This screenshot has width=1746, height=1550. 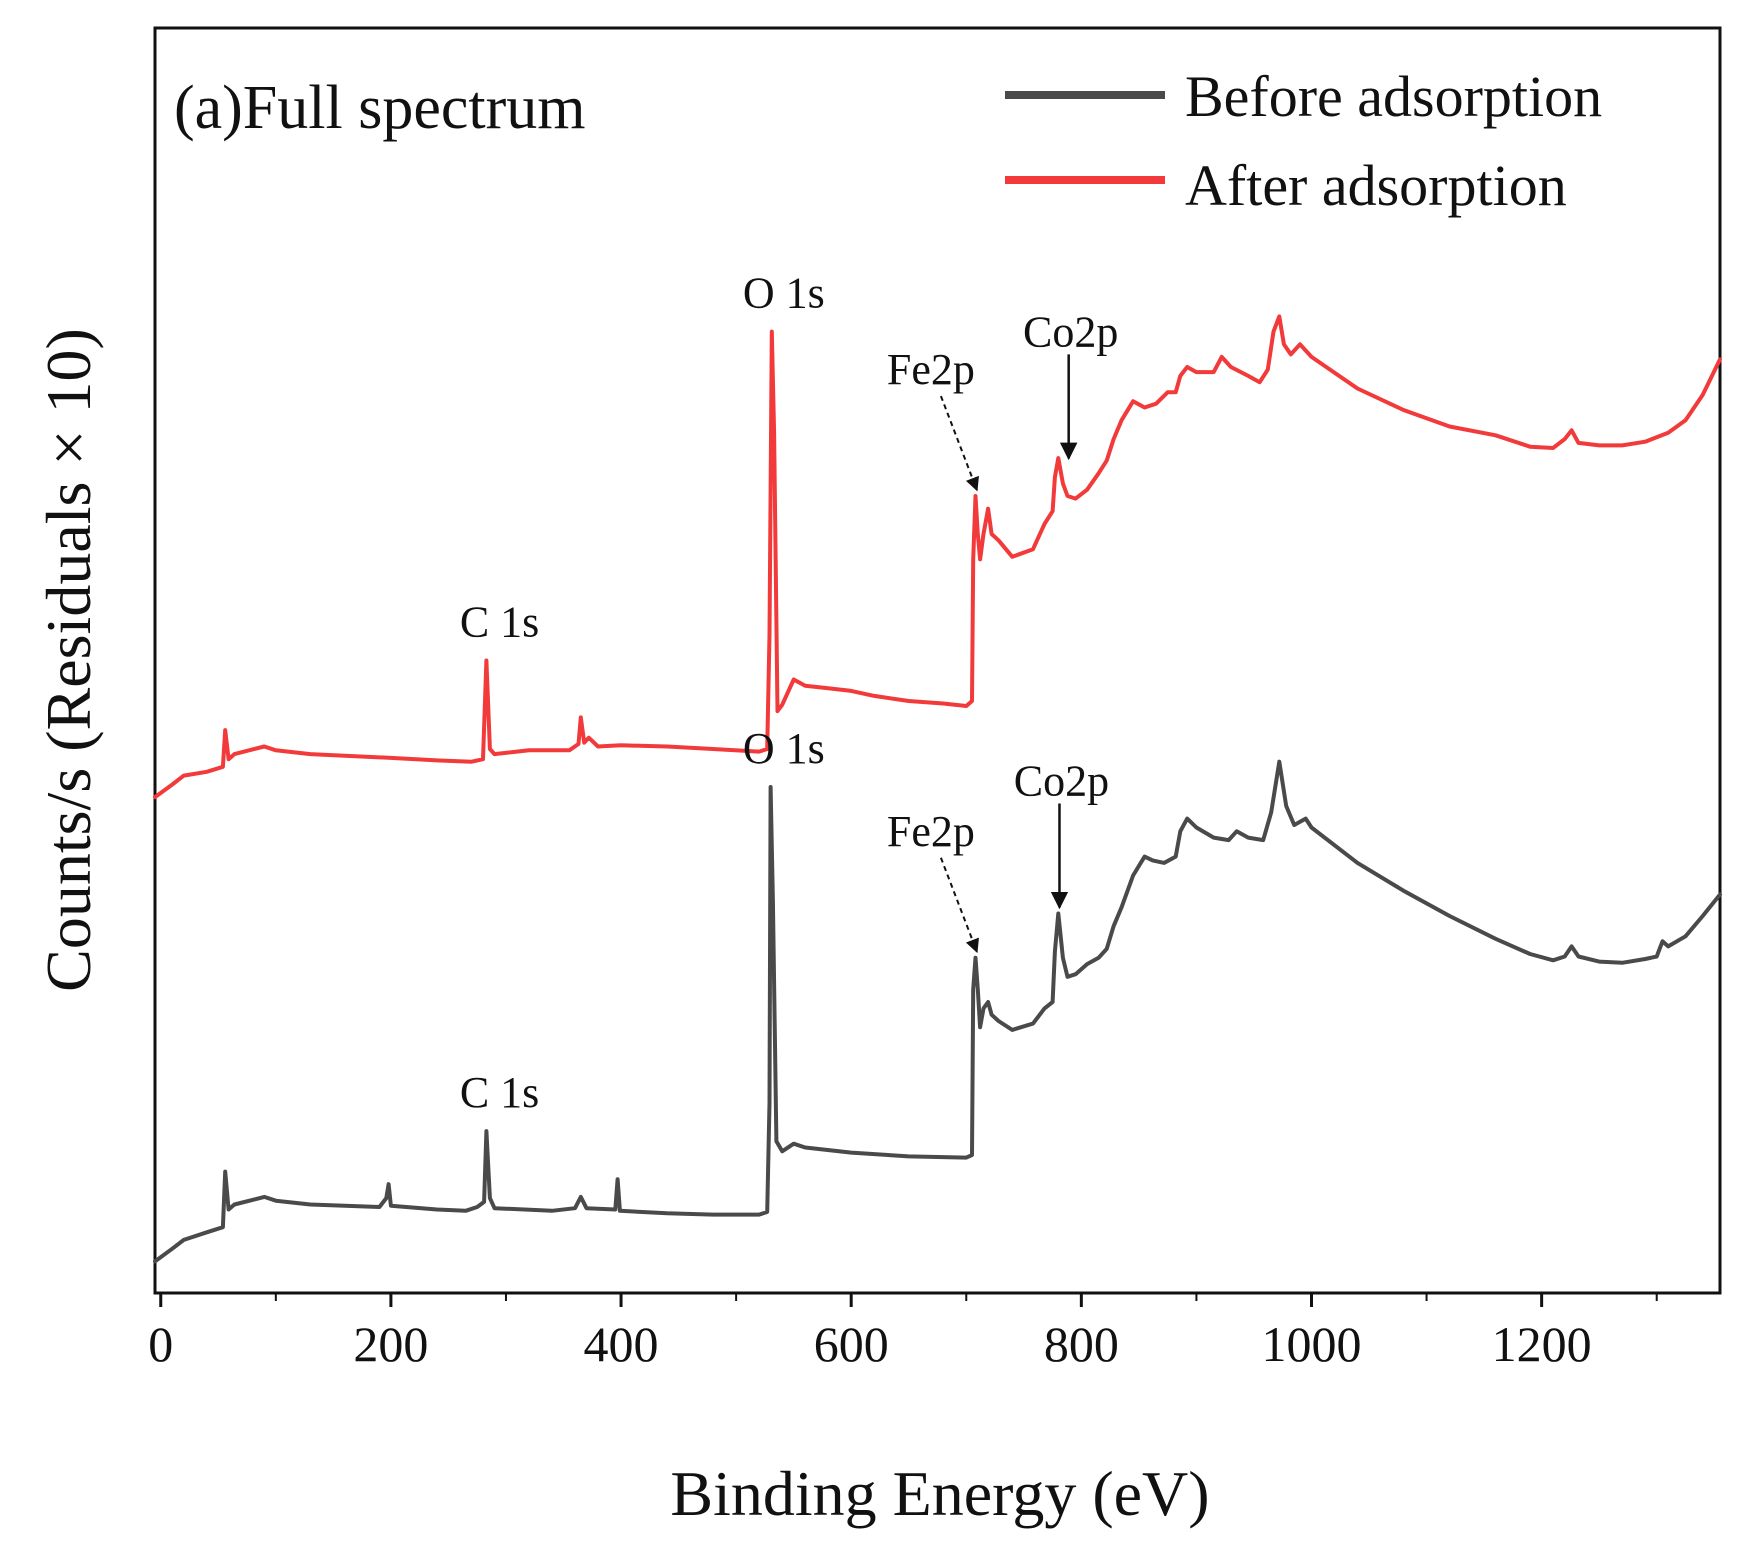 I want to click on annotation-fe2p-before-adsorption-arrow, so click(x=959, y=905).